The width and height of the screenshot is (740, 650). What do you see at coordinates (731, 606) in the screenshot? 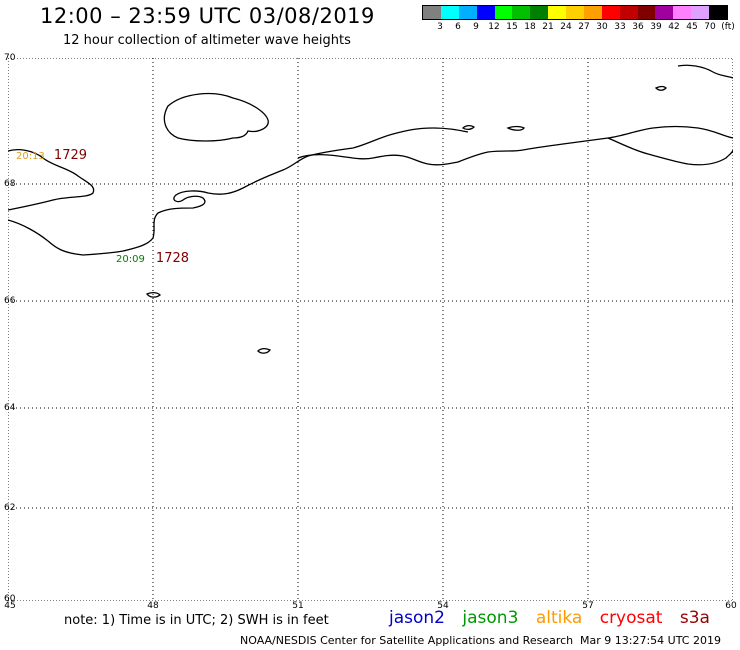
I see `lon-label-60: 60` at bounding box center [731, 606].